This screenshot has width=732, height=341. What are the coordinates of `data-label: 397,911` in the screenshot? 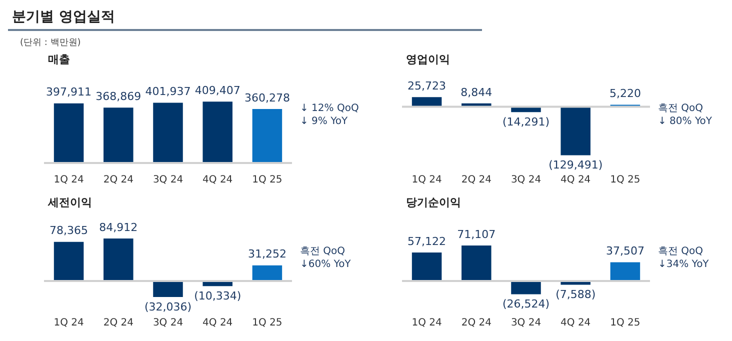 It's located at (69, 92).